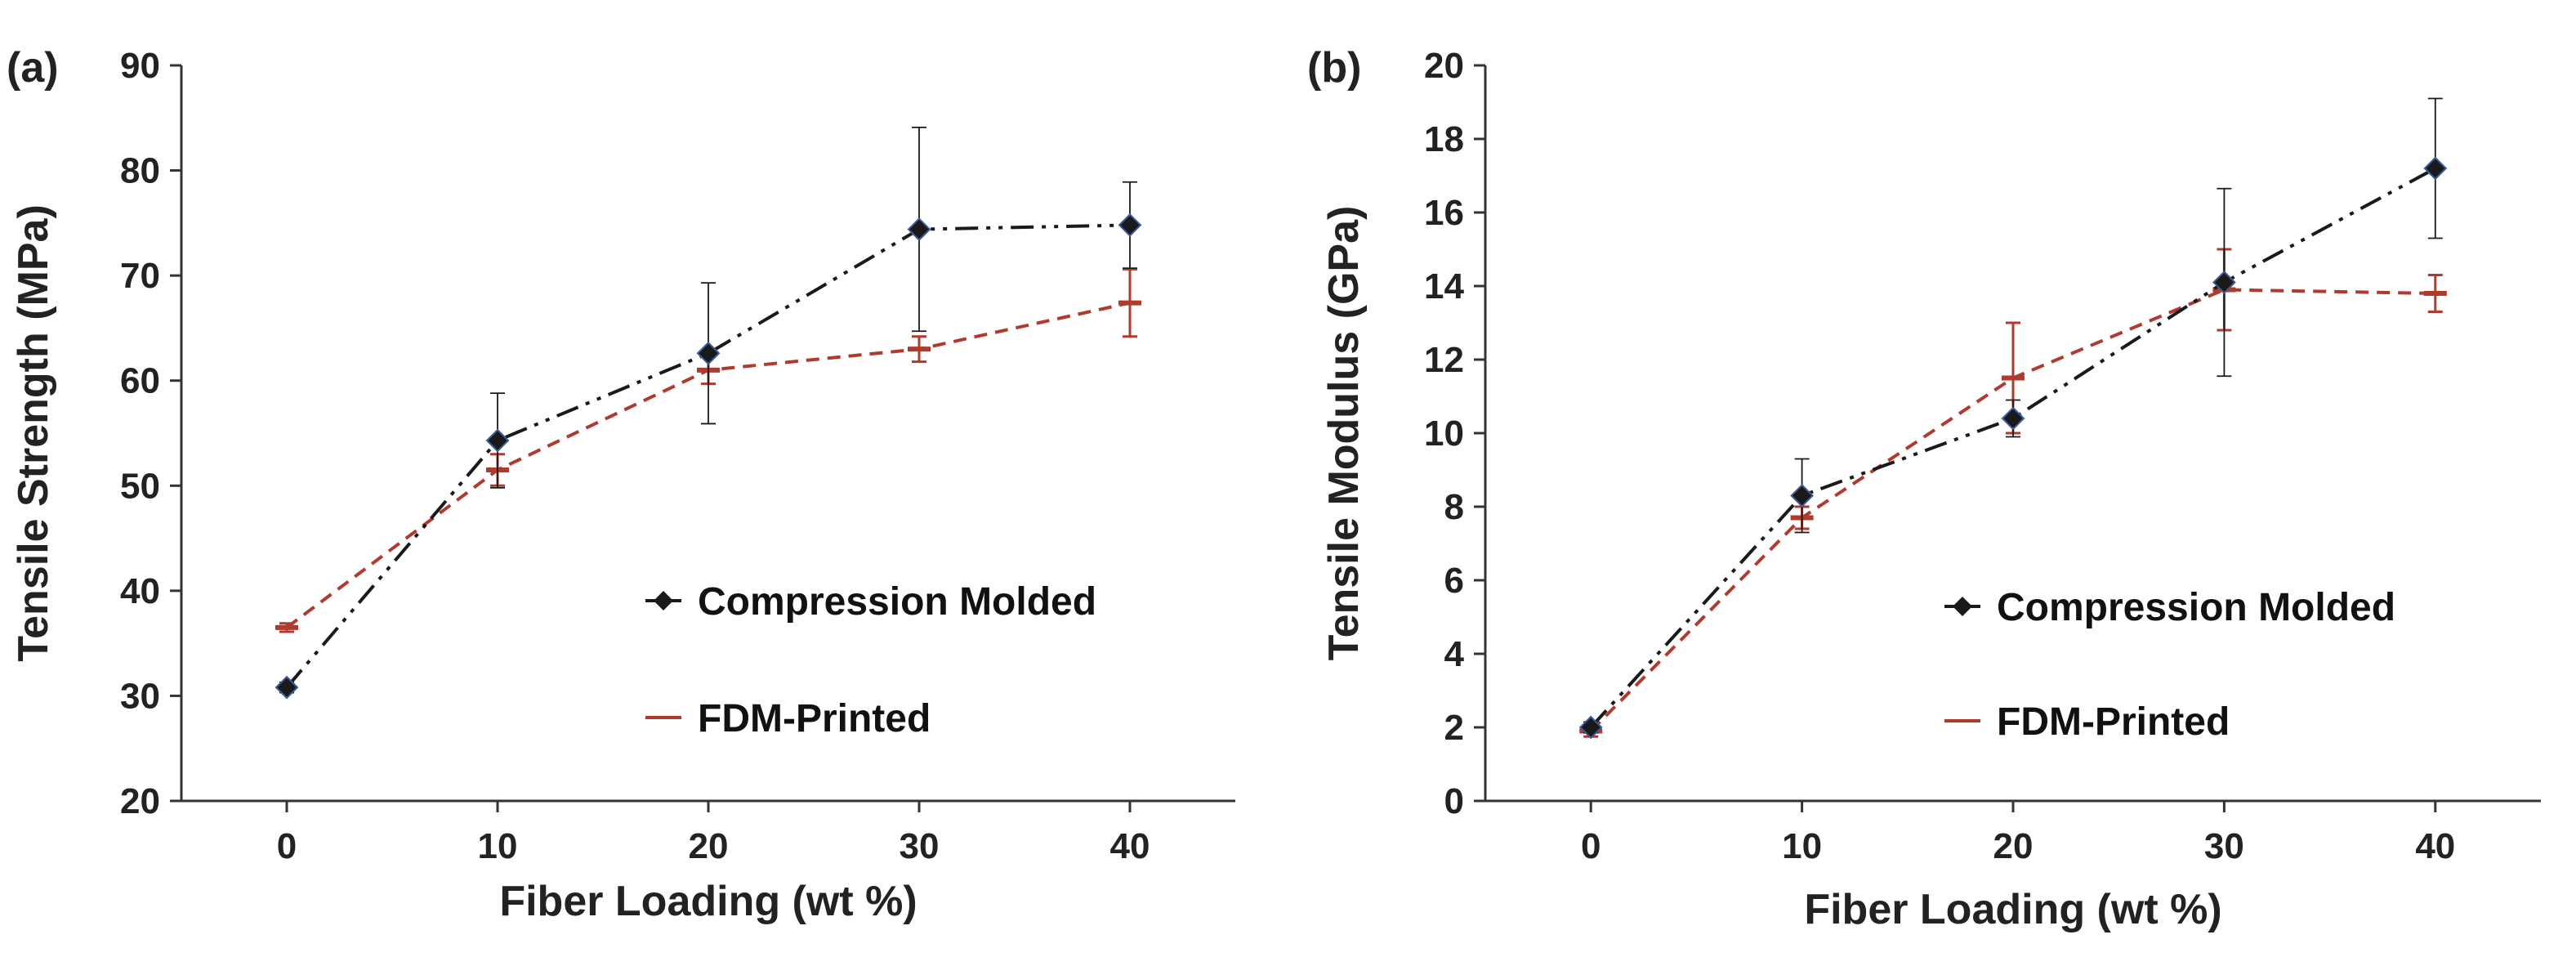  What do you see at coordinates (1454, 801) in the screenshot?
I see `y-tick-label: 0` at bounding box center [1454, 801].